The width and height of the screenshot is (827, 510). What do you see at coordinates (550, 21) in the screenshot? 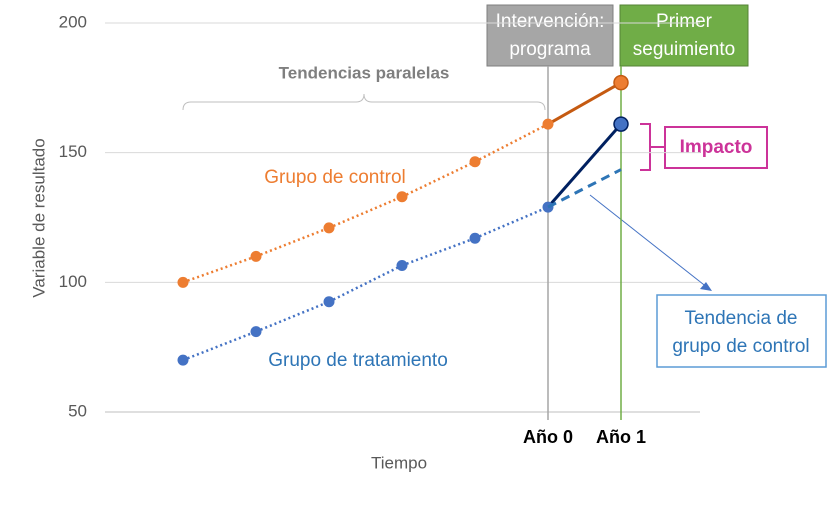
I see `intervention-label: Intervención:` at bounding box center [550, 21].